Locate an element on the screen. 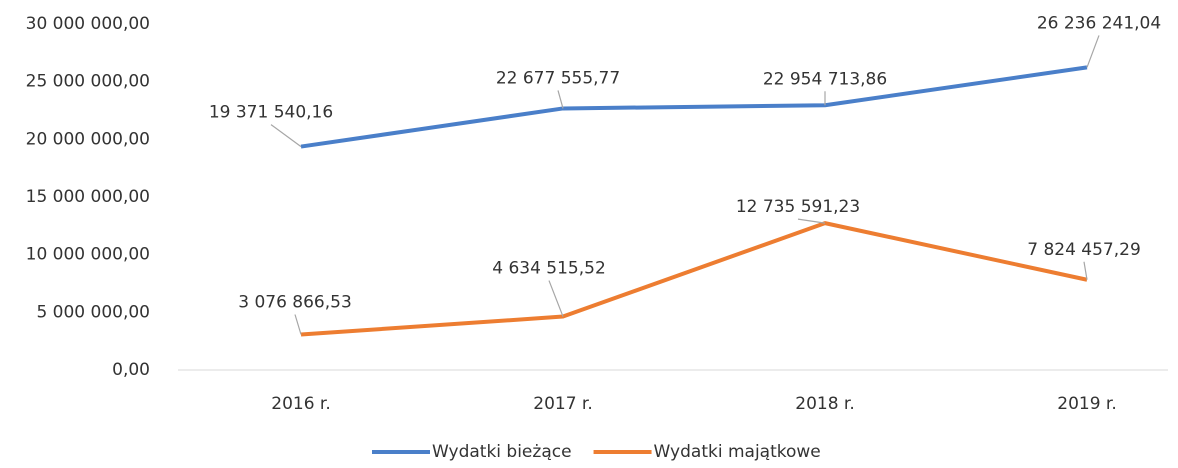  data-label: 26 236 241,04 is located at coordinates (1099, 23).